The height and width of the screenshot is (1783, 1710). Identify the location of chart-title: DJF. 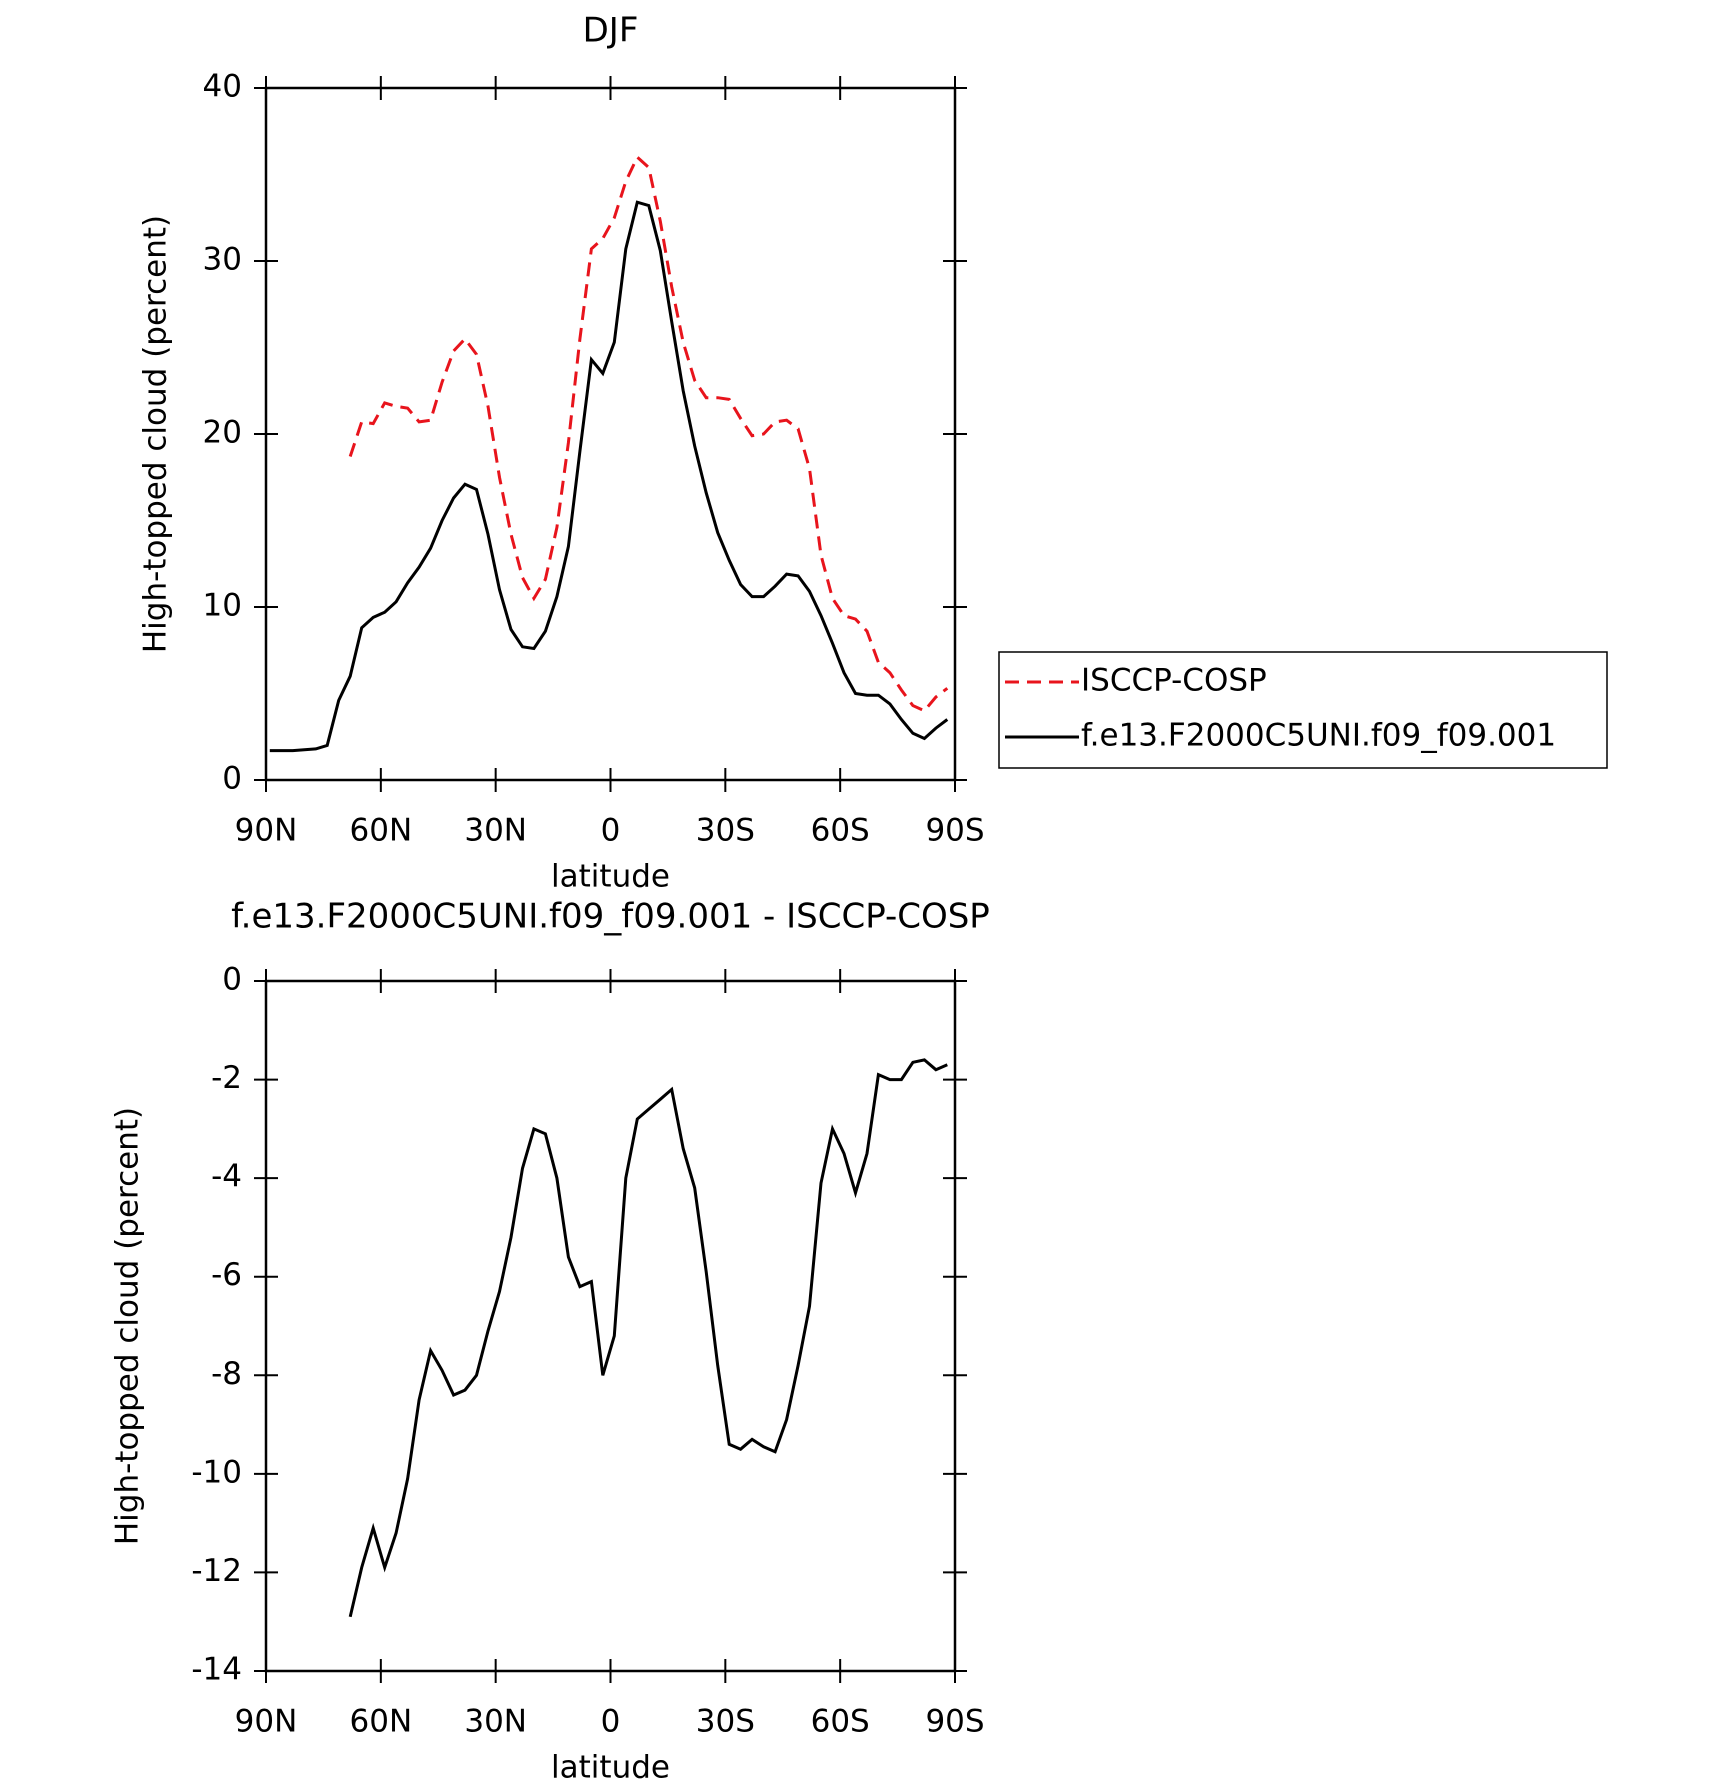
(611, 31).